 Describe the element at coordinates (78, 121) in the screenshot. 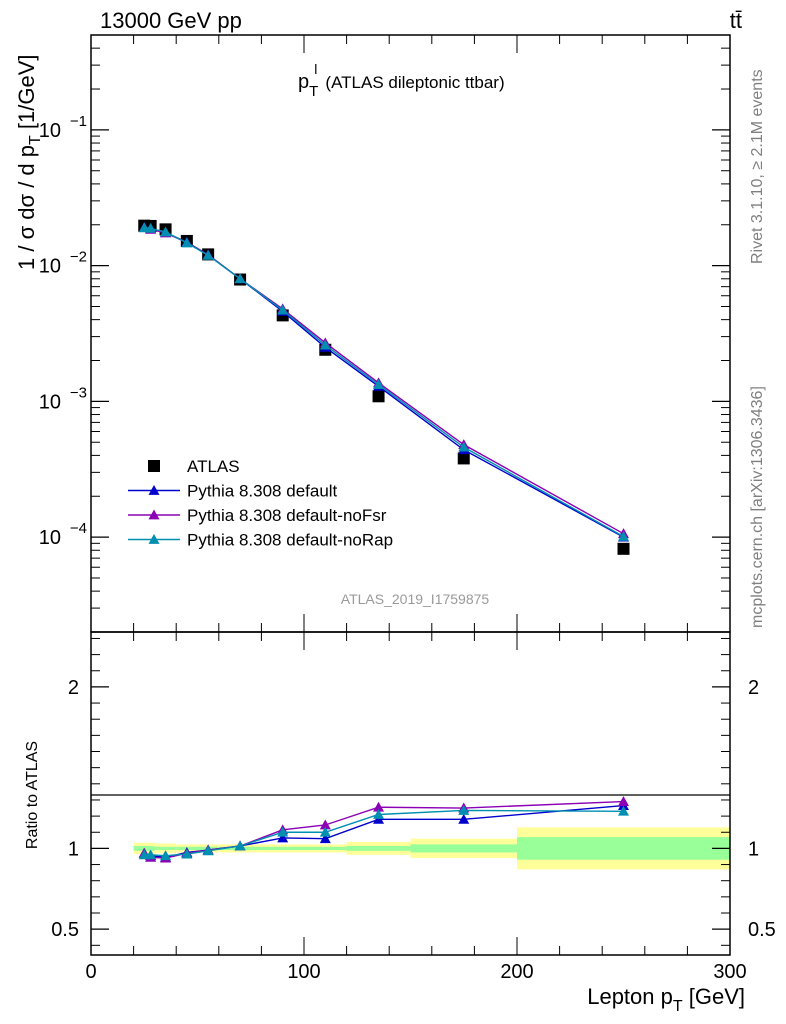

I see `main-y-tick-exponent: −1` at that location.